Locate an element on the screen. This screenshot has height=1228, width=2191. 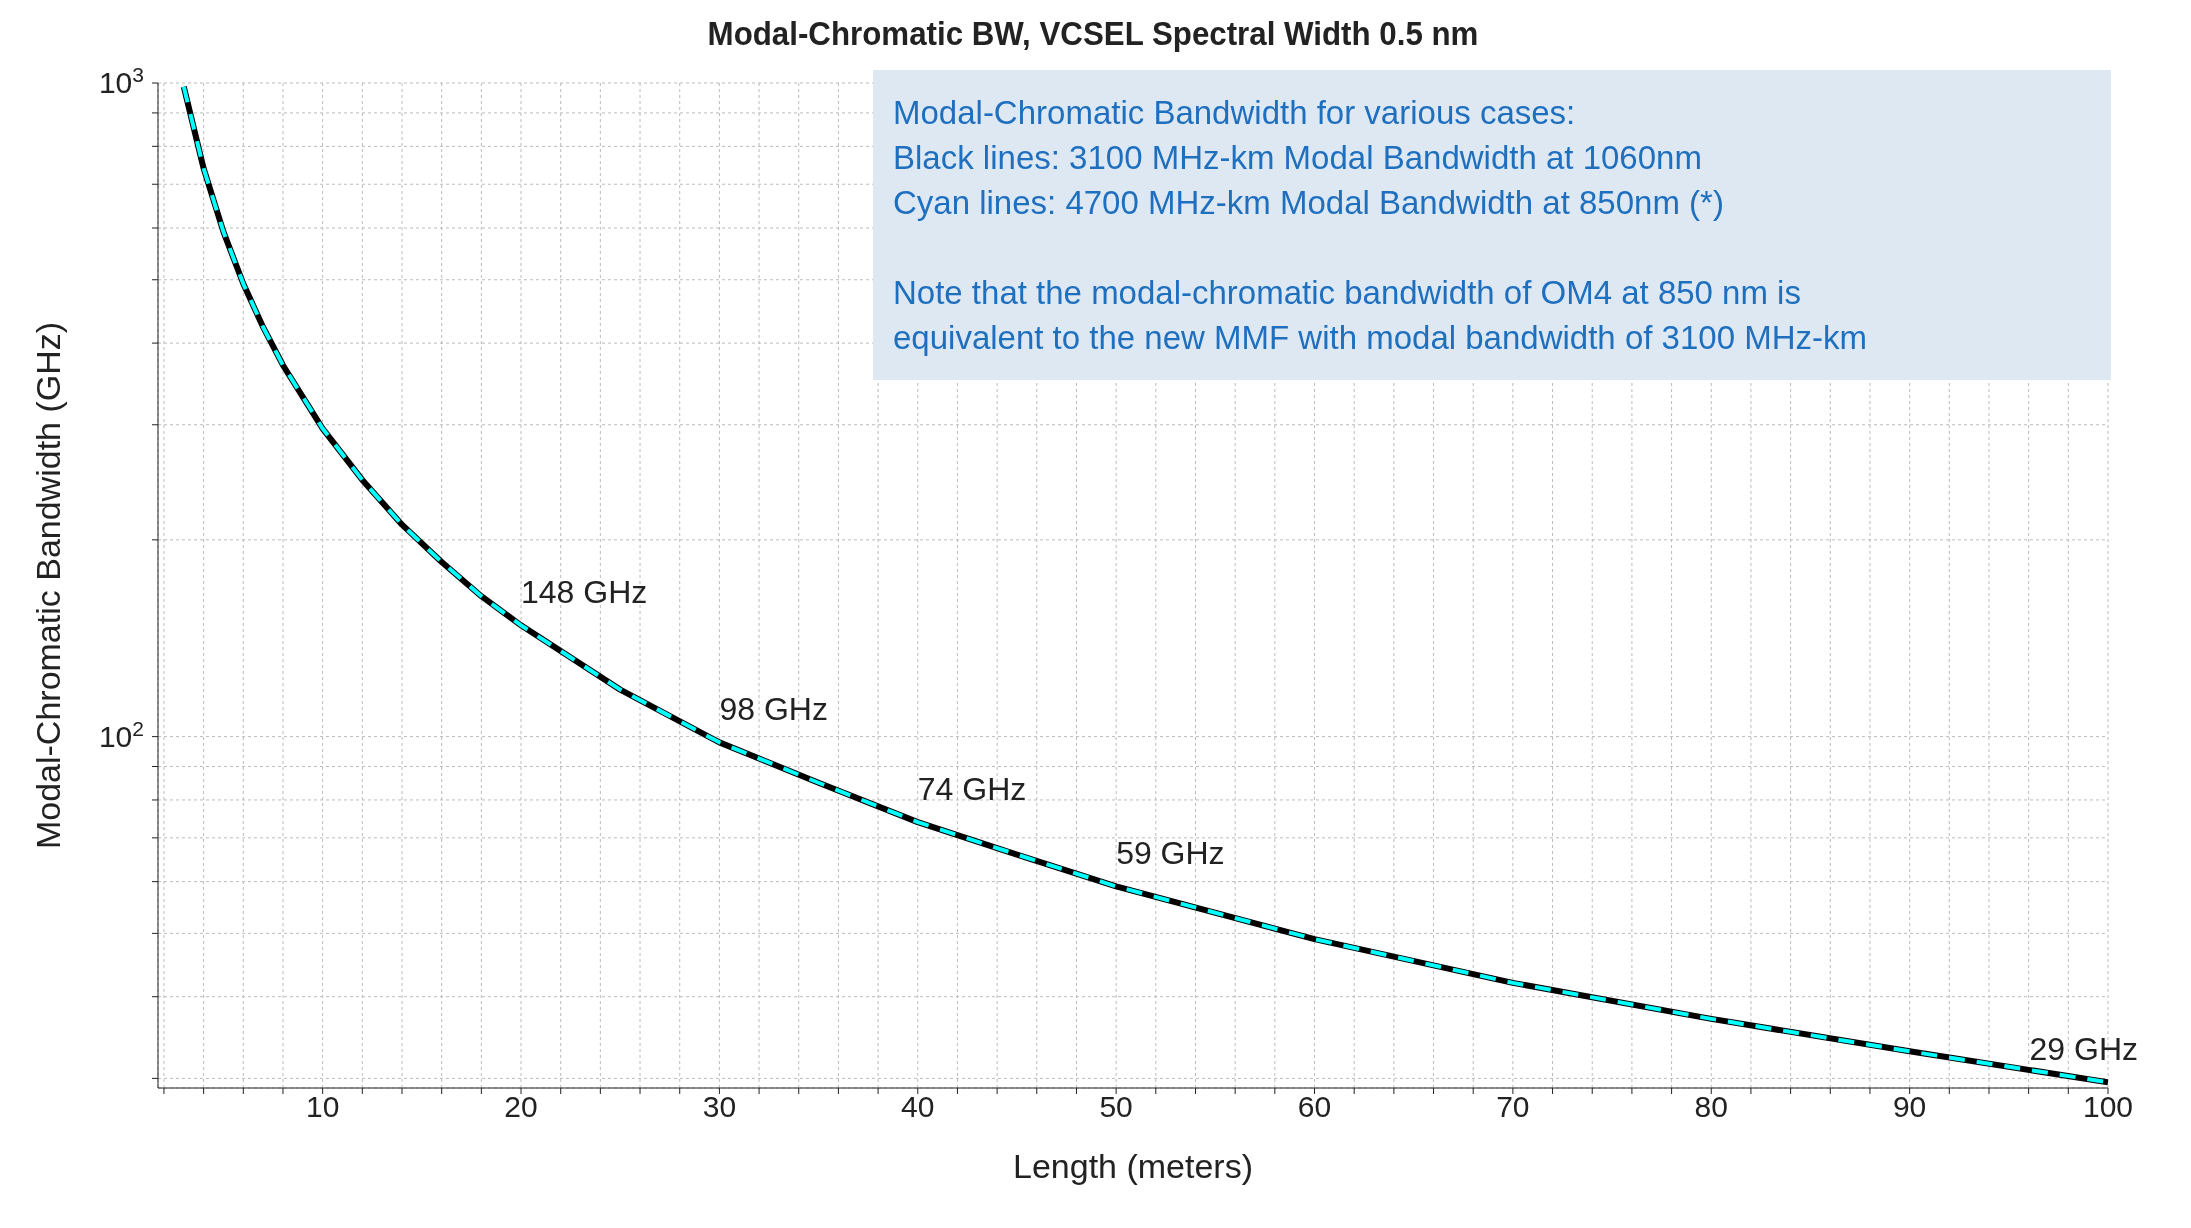
x-tick-label: 30 is located at coordinates (719, 1107).